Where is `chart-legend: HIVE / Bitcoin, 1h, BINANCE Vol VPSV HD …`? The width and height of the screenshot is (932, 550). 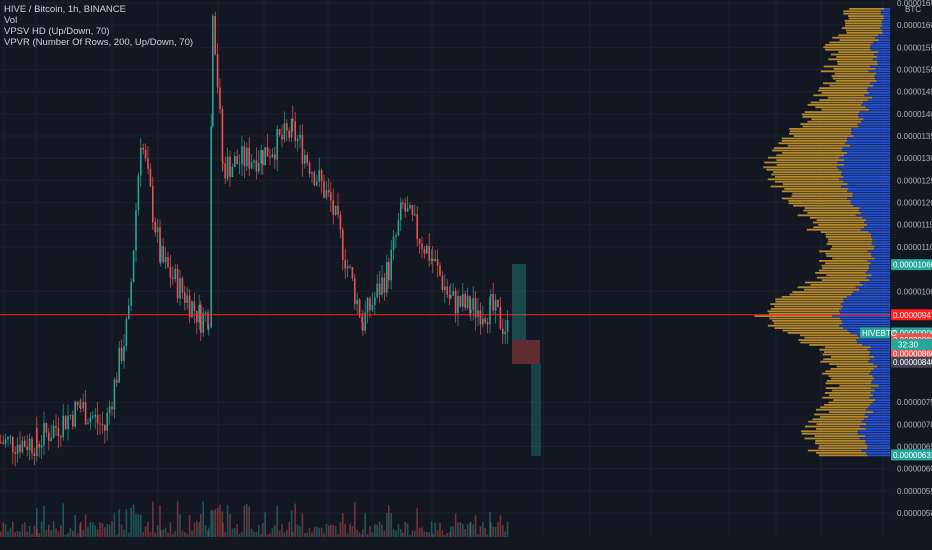 chart-legend: HIVE / Bitcoin, 1h, BINANCE Vol VPSV HD … is located at coordinates (98, 26).